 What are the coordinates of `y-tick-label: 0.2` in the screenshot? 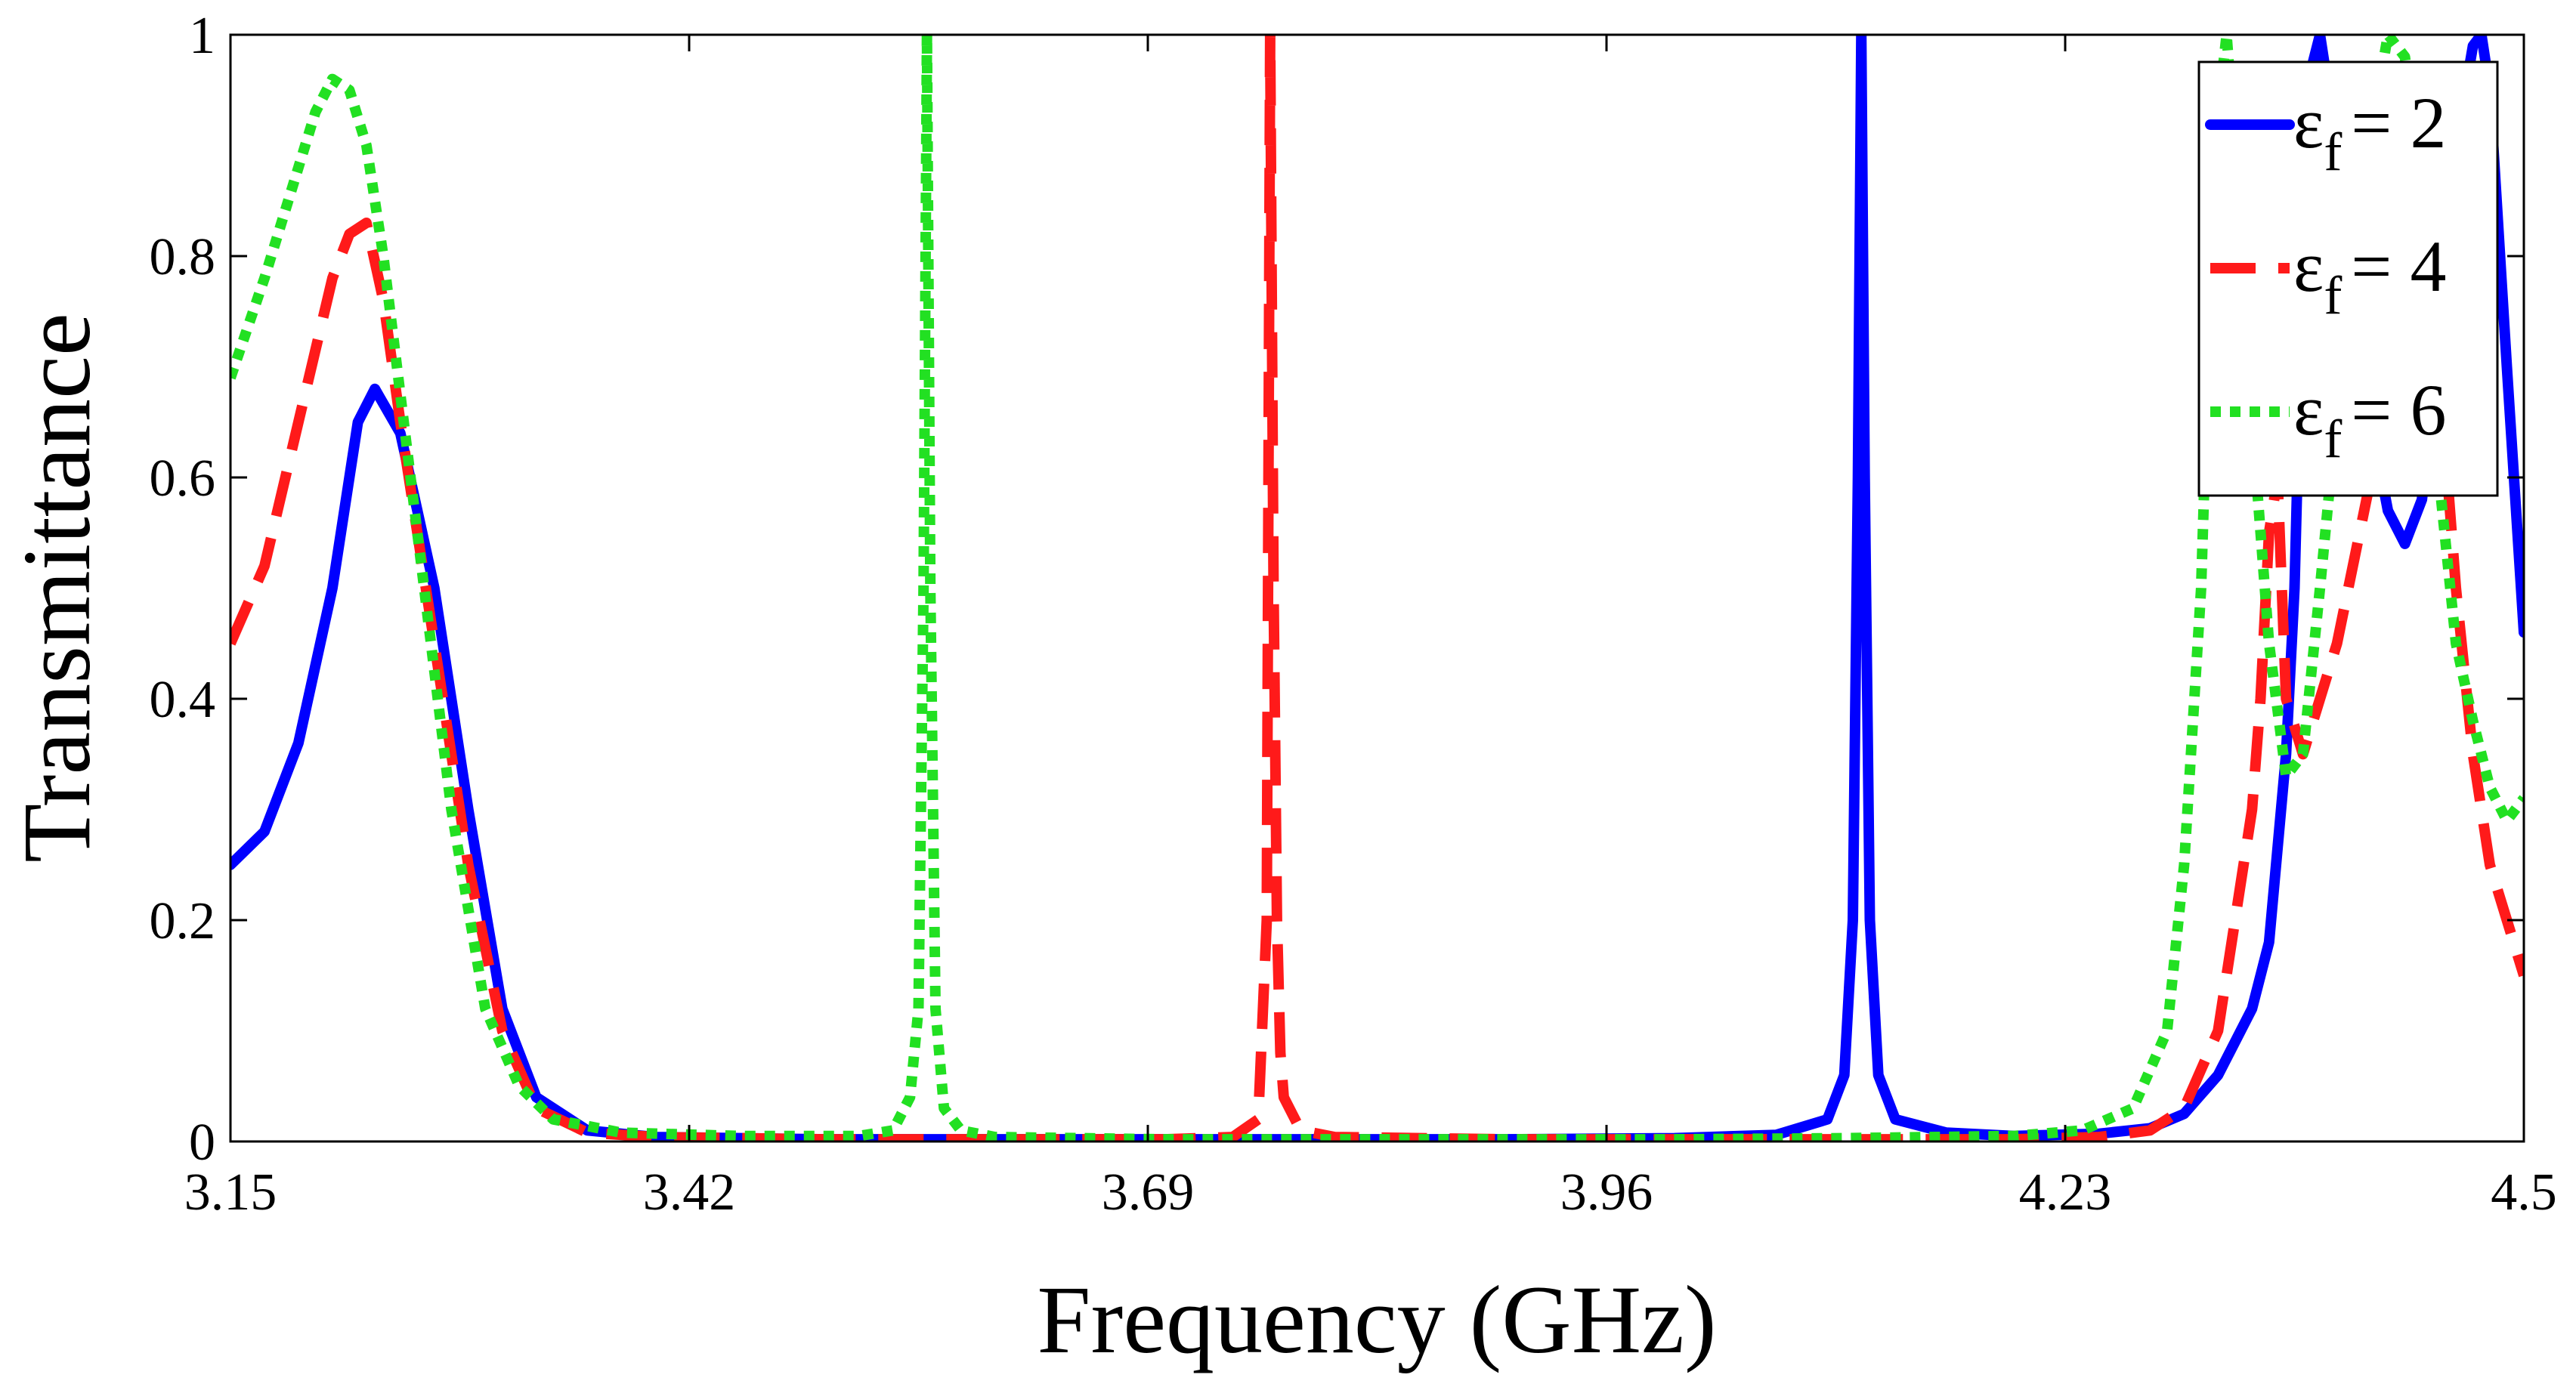 It's located at (183, 921).